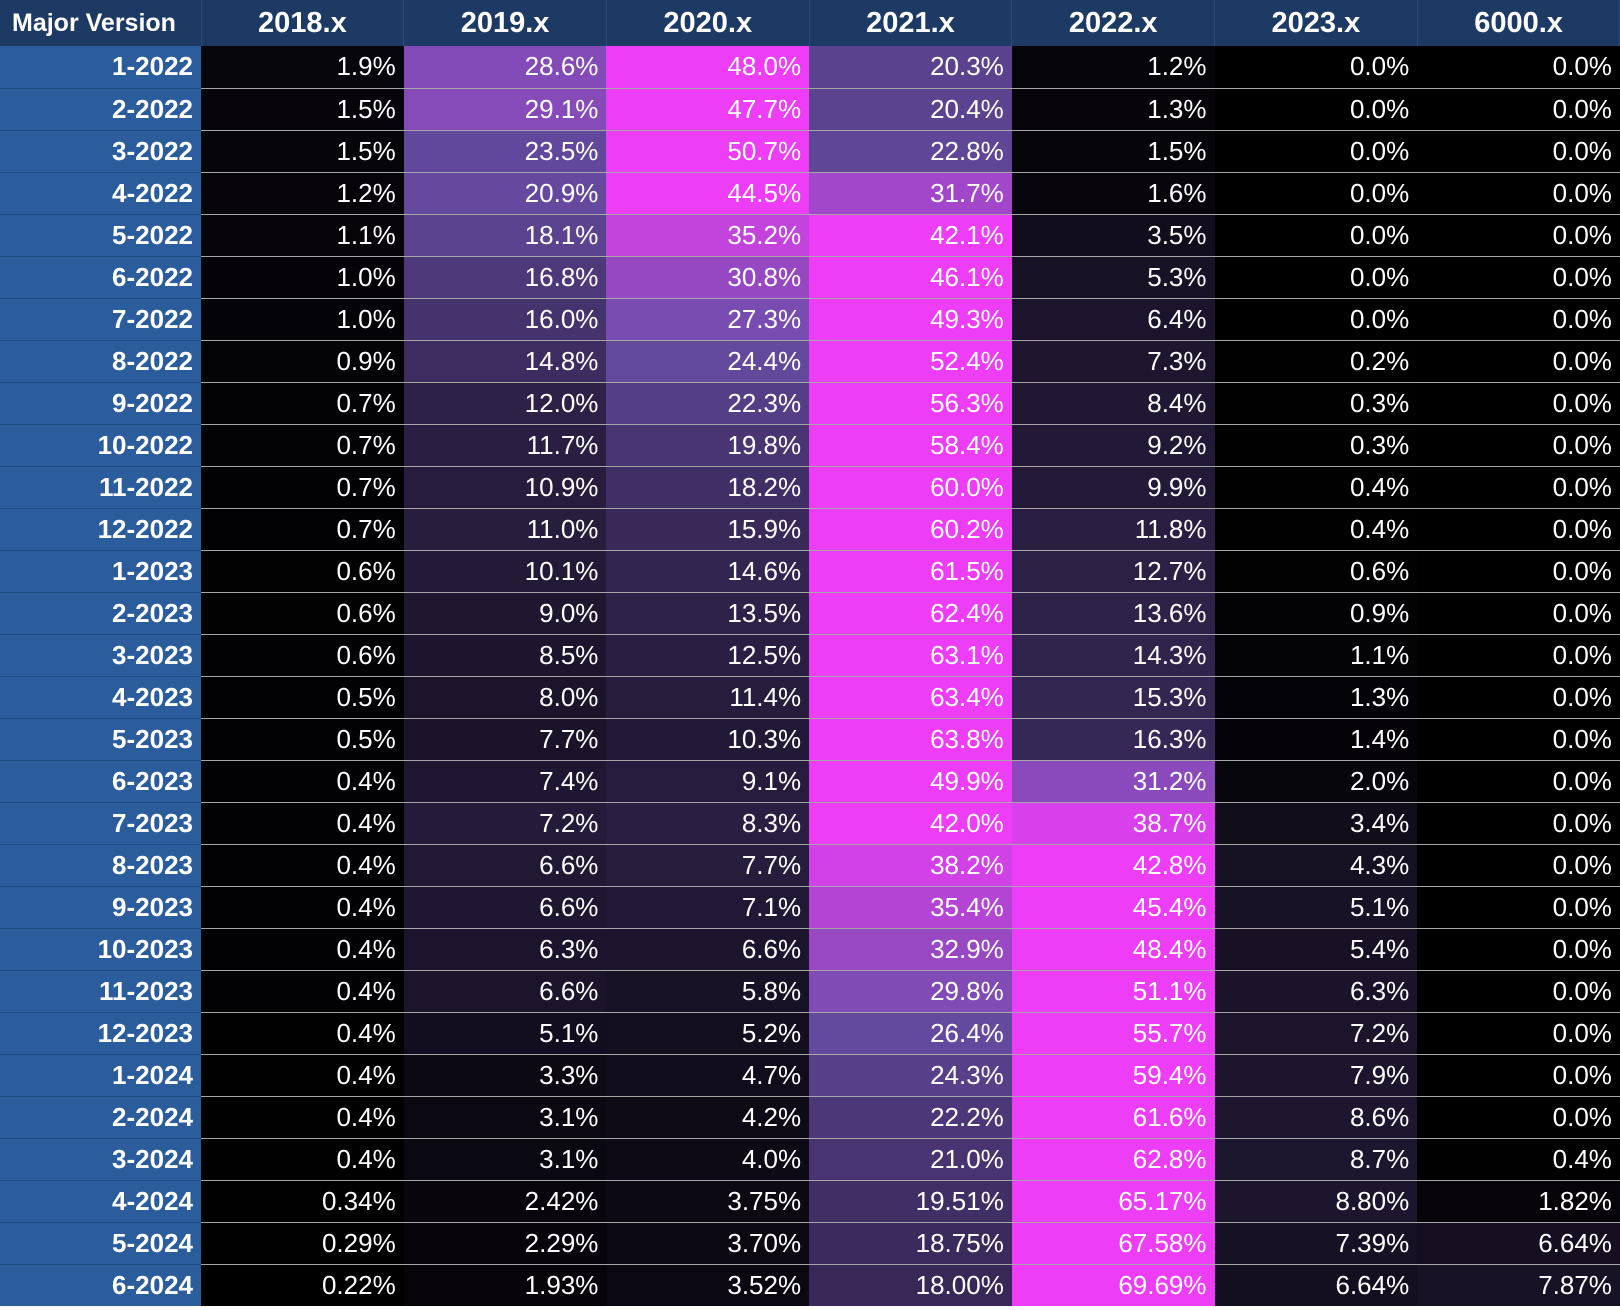 The image size is (1620, 1310). What do you see at coordinates (708, 529) in the screenshot?
I see `heatmap-cell: 15.9%` at bounding box center [708, 529].